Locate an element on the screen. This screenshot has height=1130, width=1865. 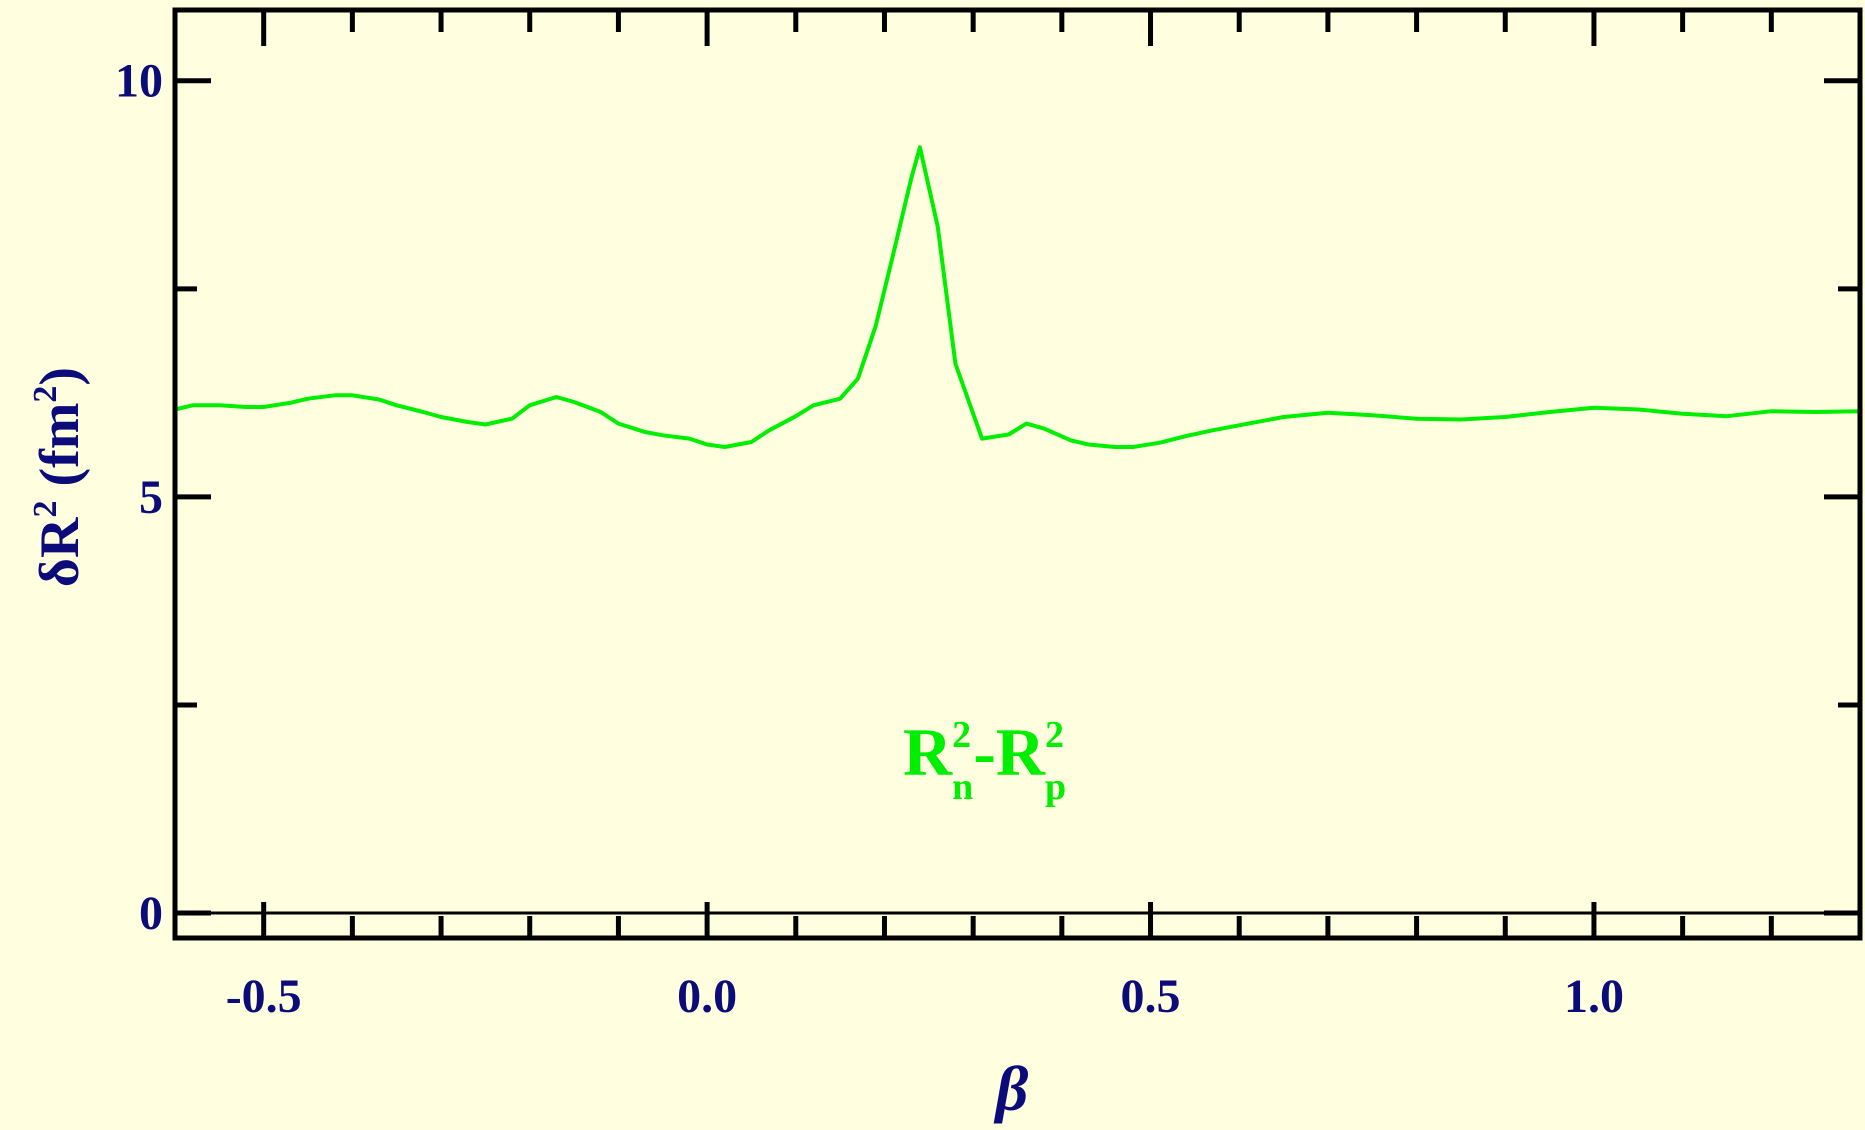
x-axis-label: β is located at coordinates (1011, 1088).